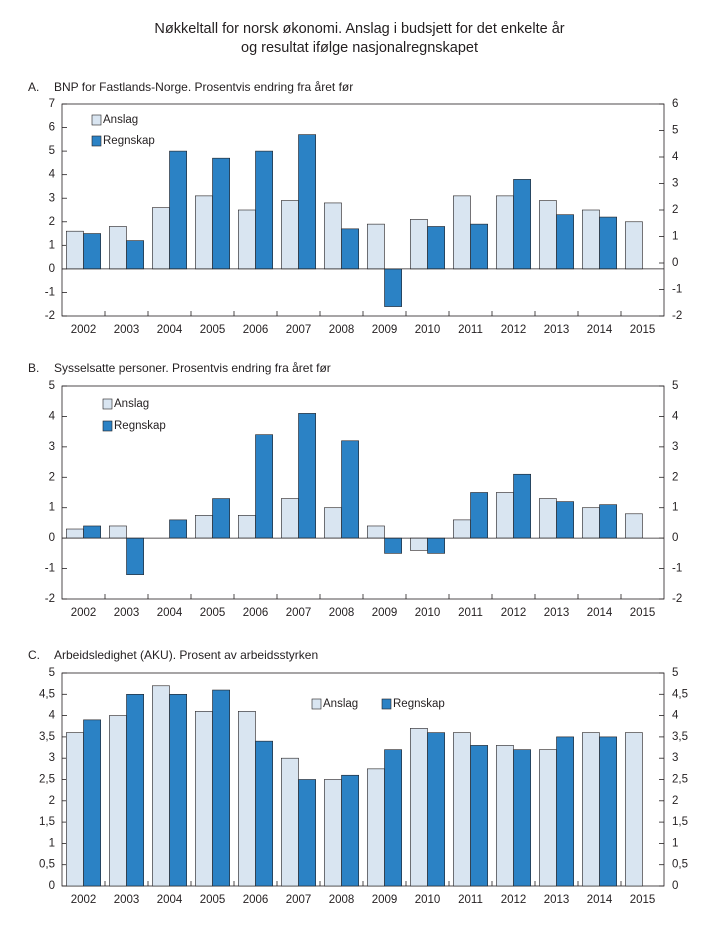 The image size is (719, 932). Describe the element at coordinates (470, 613) in the screenshot. I see `panel-b-x-label: 2011` at that location.